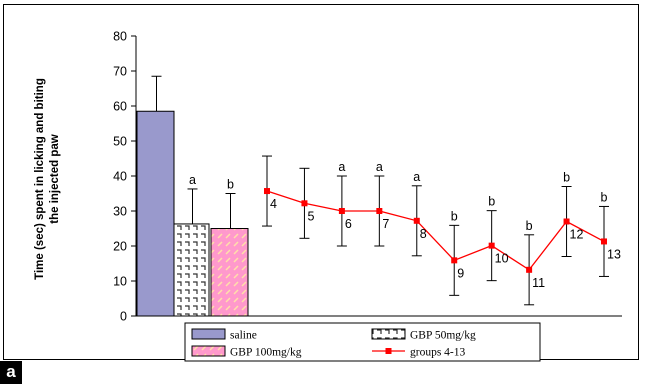 This screenshot has height=384, width=645. Describe the element at coordinates (388, 351) in the screenshot. I see `legend-swatch-marker` at that location.